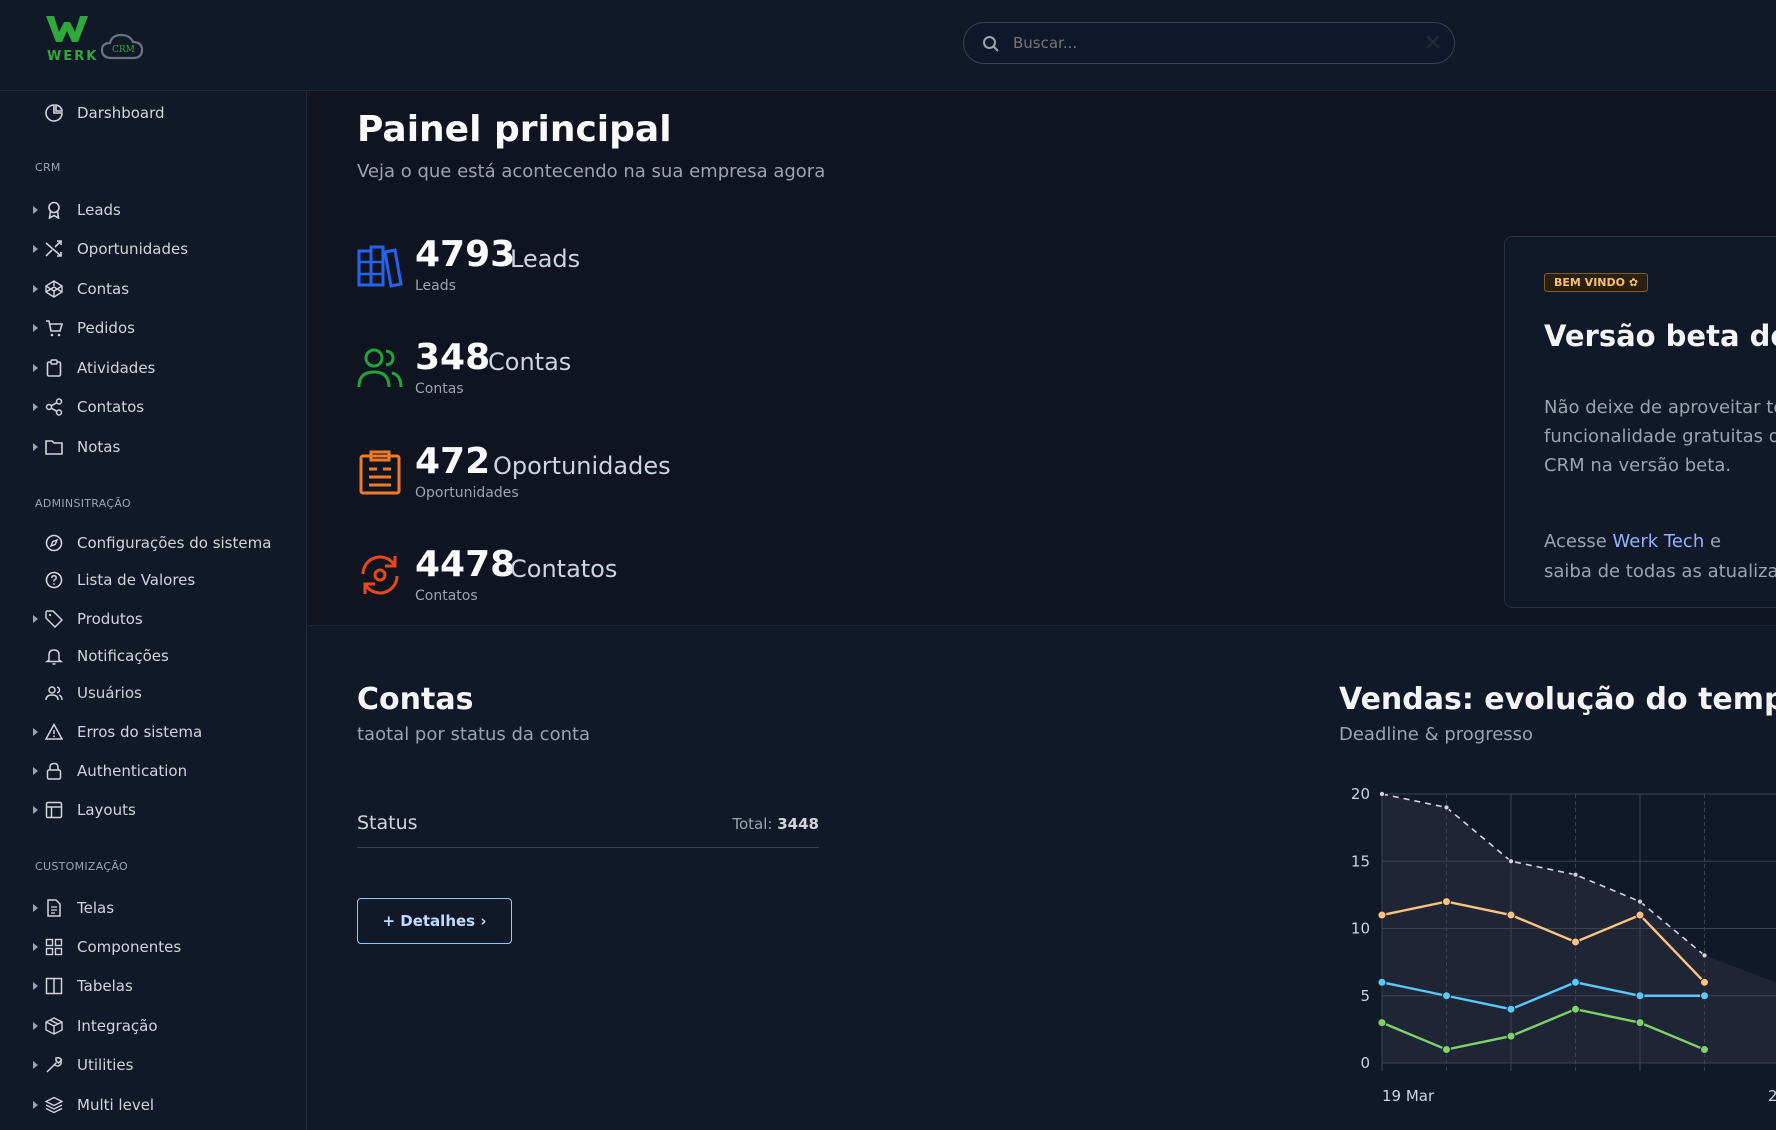 The height and width of the screenshot is (1130, 1776). I want to click on sidebar-item-label: Layouts, so click(106, 810).